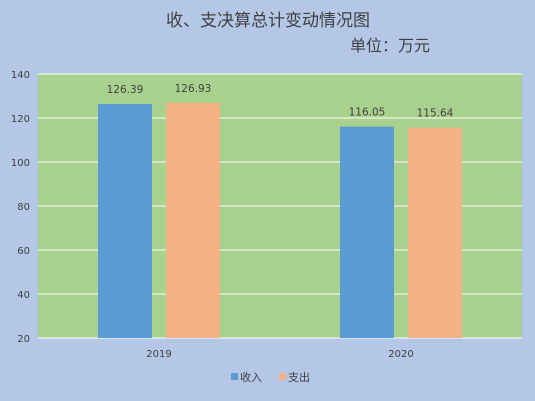 The height and width of the screenshot is (401, 535). I want to click on y-tick-label: 40, so click(23, 295).